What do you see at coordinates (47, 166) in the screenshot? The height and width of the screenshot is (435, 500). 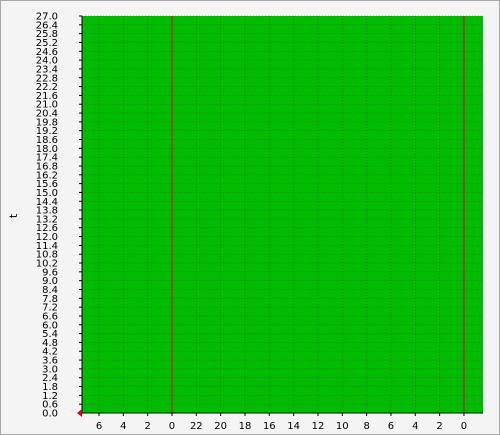 I see `y-tick-label: 16.8` at bounding box center [47, 166].